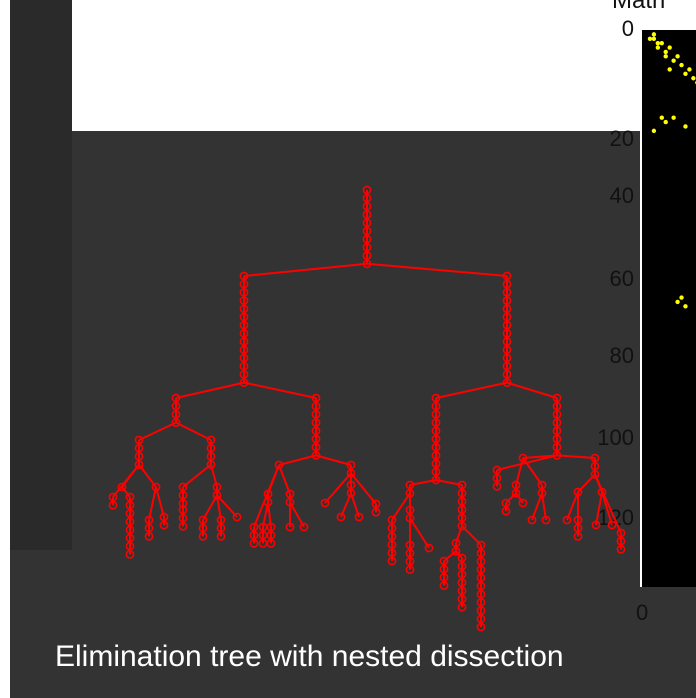 This screenshot has height=698, width=696. Describe the element at coordinates (621, 195) in the screenshot. I see `y-tick-label: 40` at that location.